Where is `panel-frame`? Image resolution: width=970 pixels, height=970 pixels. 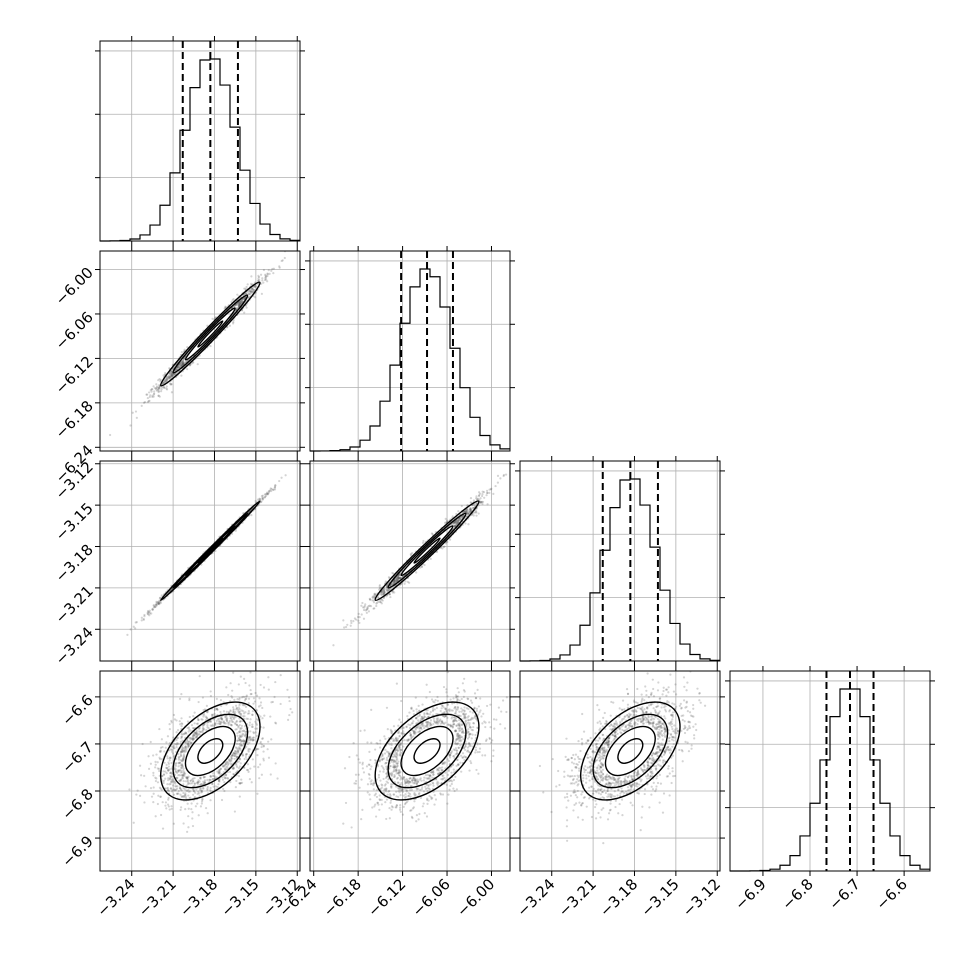
panel-frame is located at coordinates (410, 561).